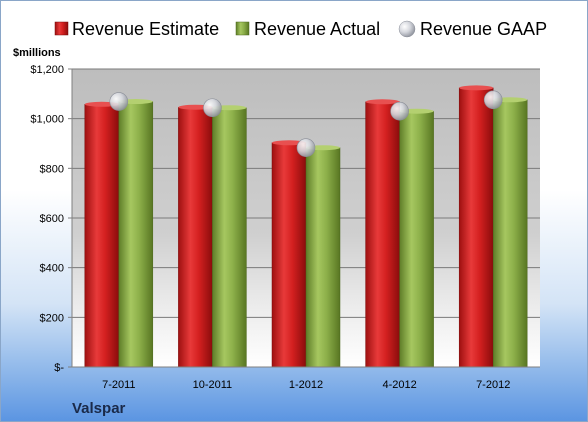 The height and width of the screenshot is (422, 588). I want to click on x-tick-label: 1-2012, so click(306, 385).